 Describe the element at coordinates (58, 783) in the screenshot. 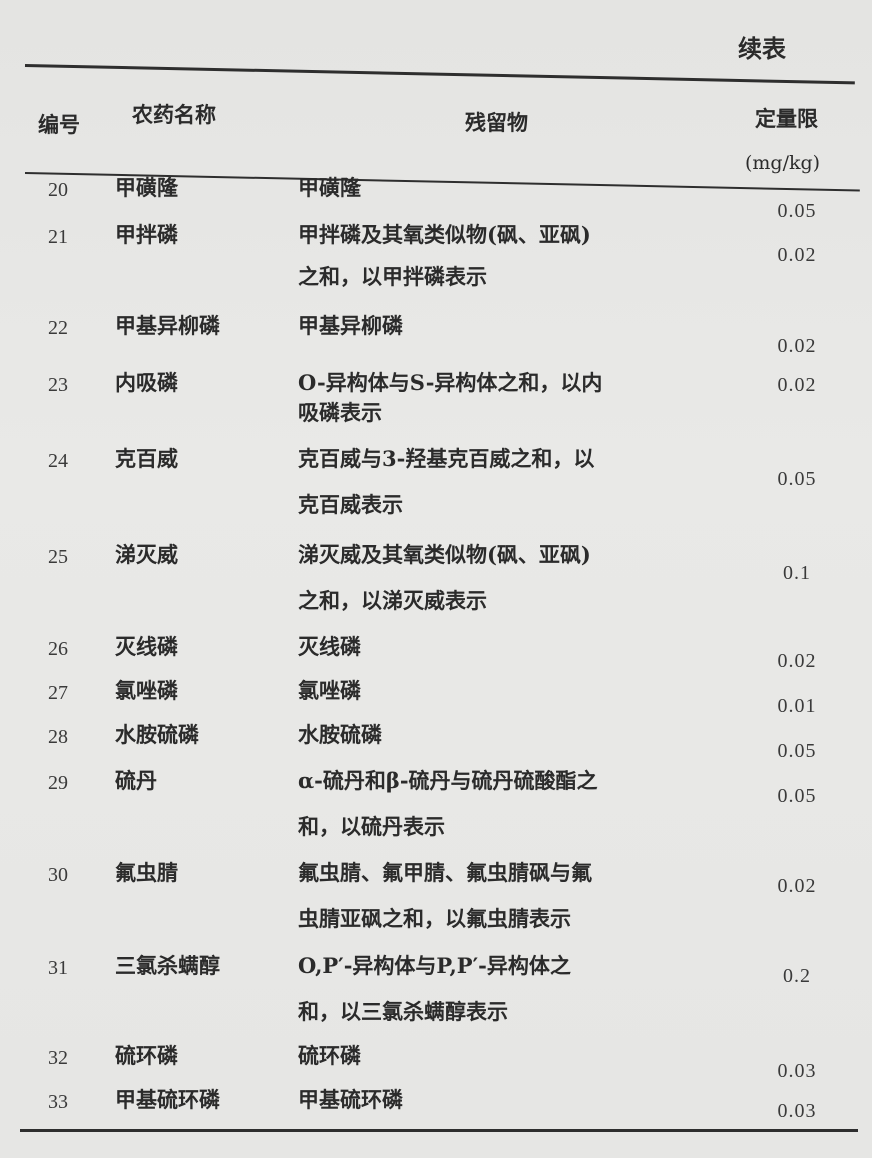

I see `row-number: 29` at that location.